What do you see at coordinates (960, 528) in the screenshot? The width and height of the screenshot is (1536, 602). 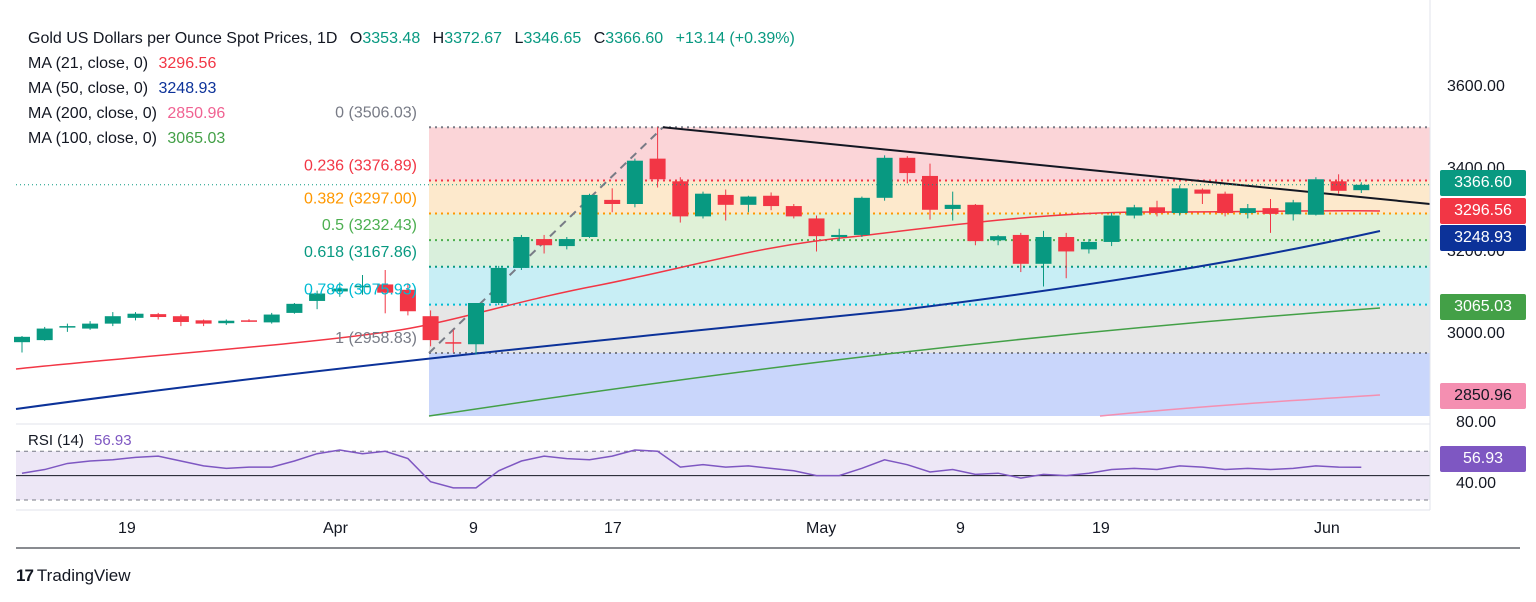 I see `x-tick-9-may: 9` at bounding box center [960, 528].